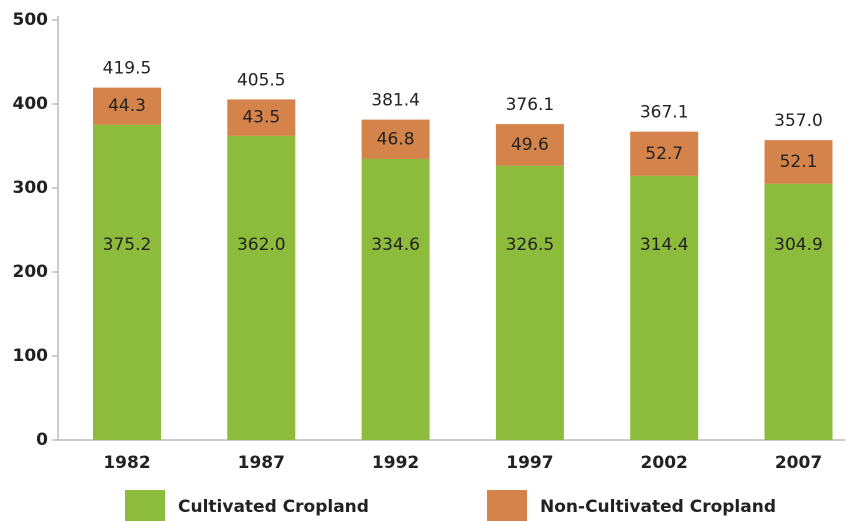 Image resolution: width=851 pixels, height=521 pixels. I want to click on value-label: 44.3, so click(127, 106).